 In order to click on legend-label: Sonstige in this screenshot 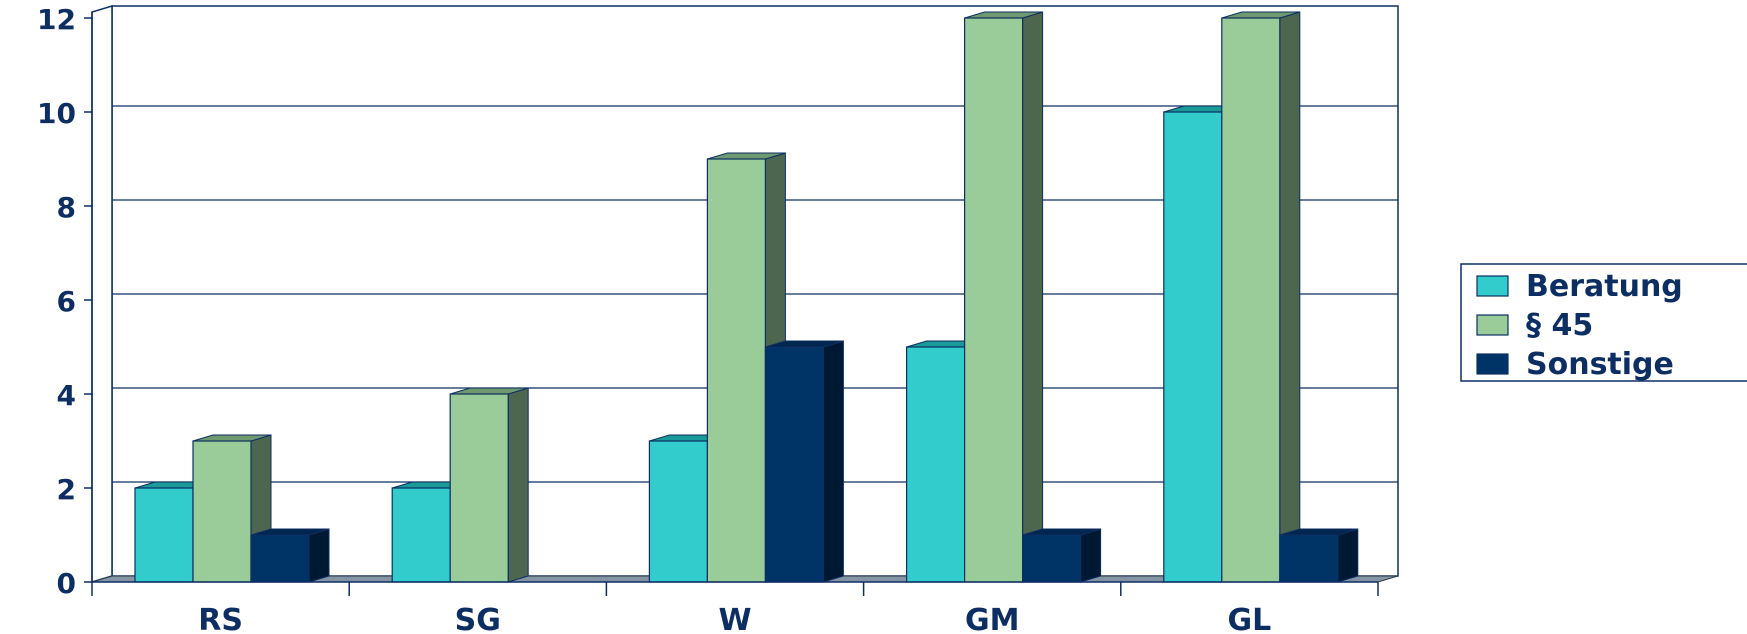, I will do `click(1600, 364)`.